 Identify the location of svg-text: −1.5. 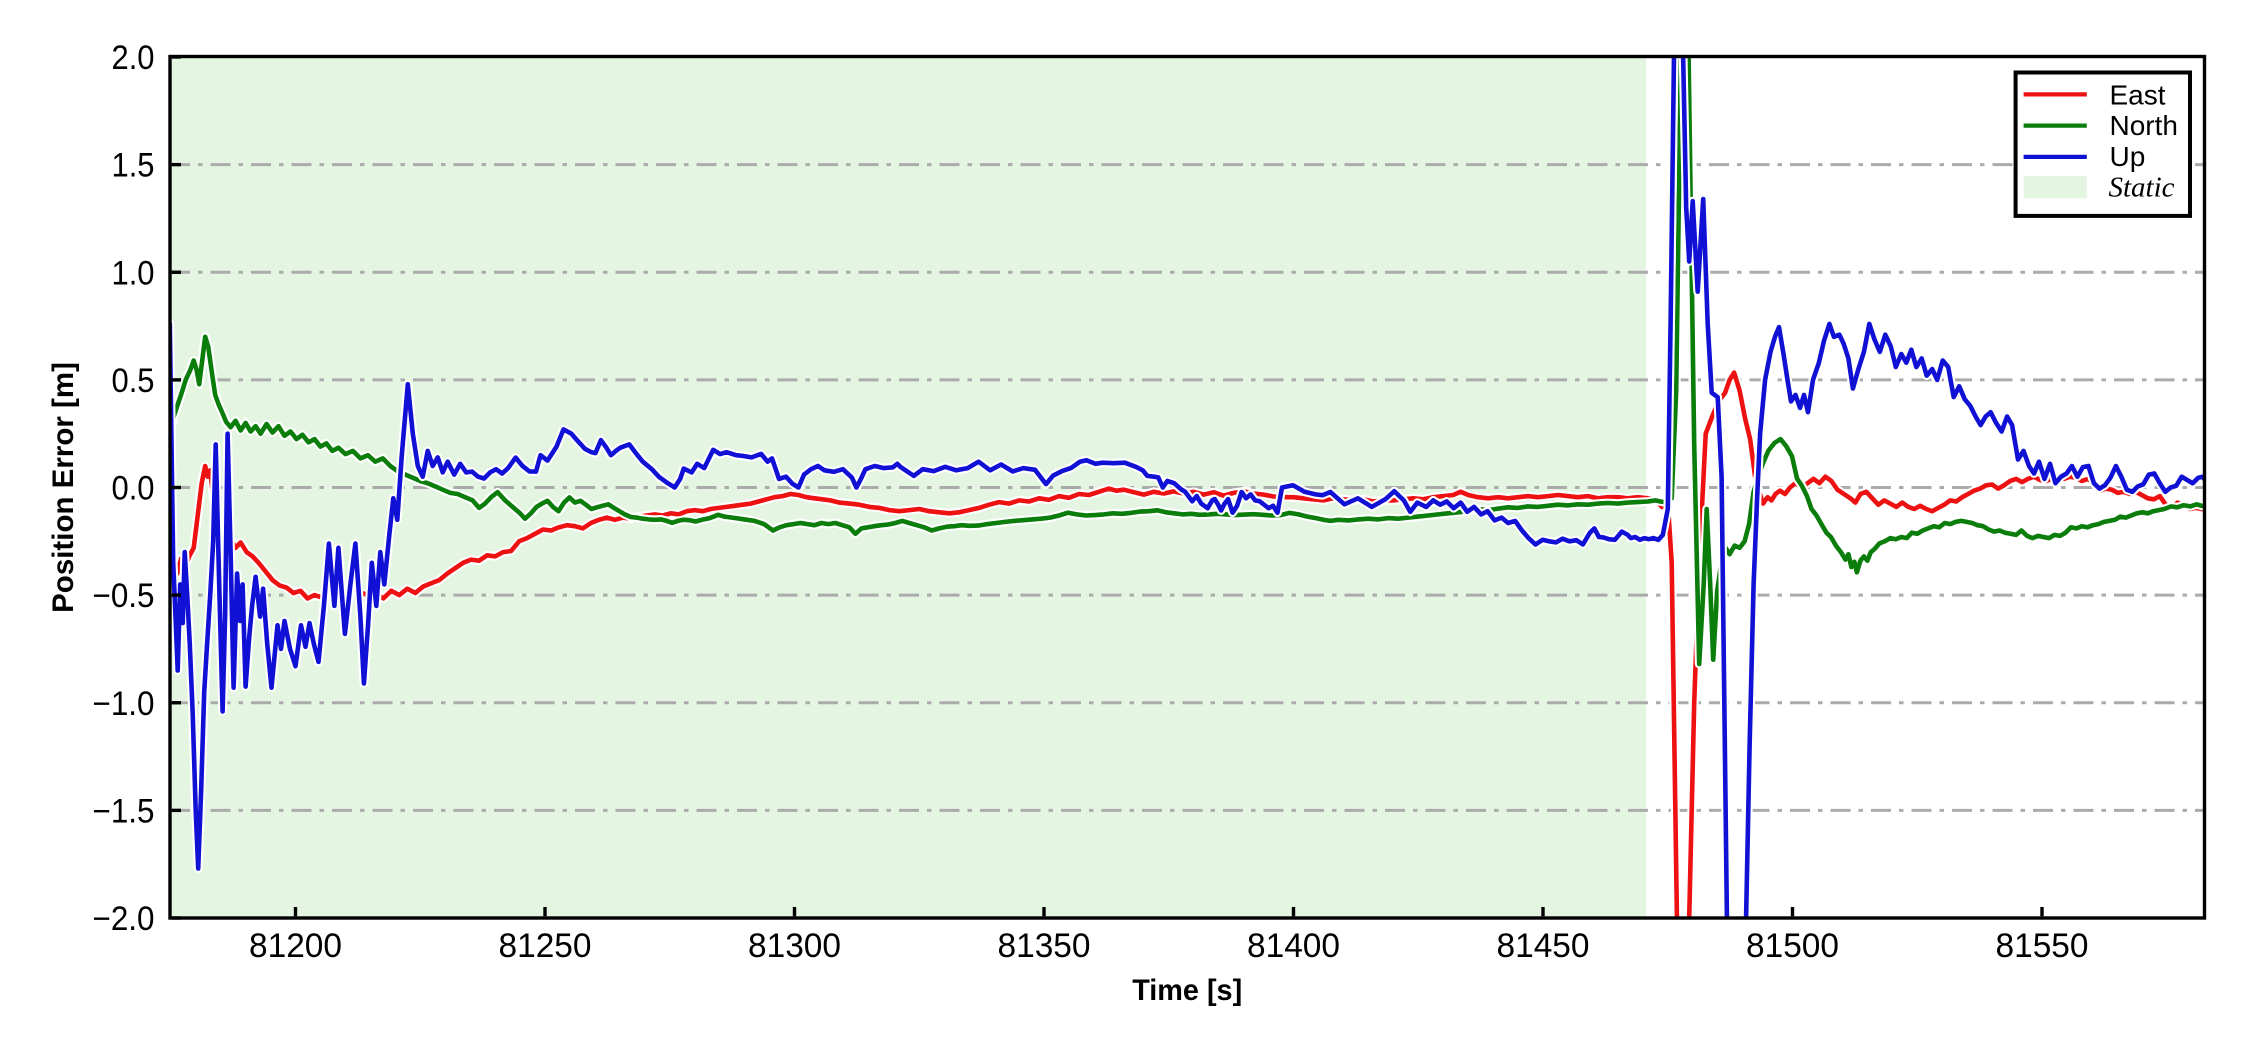
(124, 811).